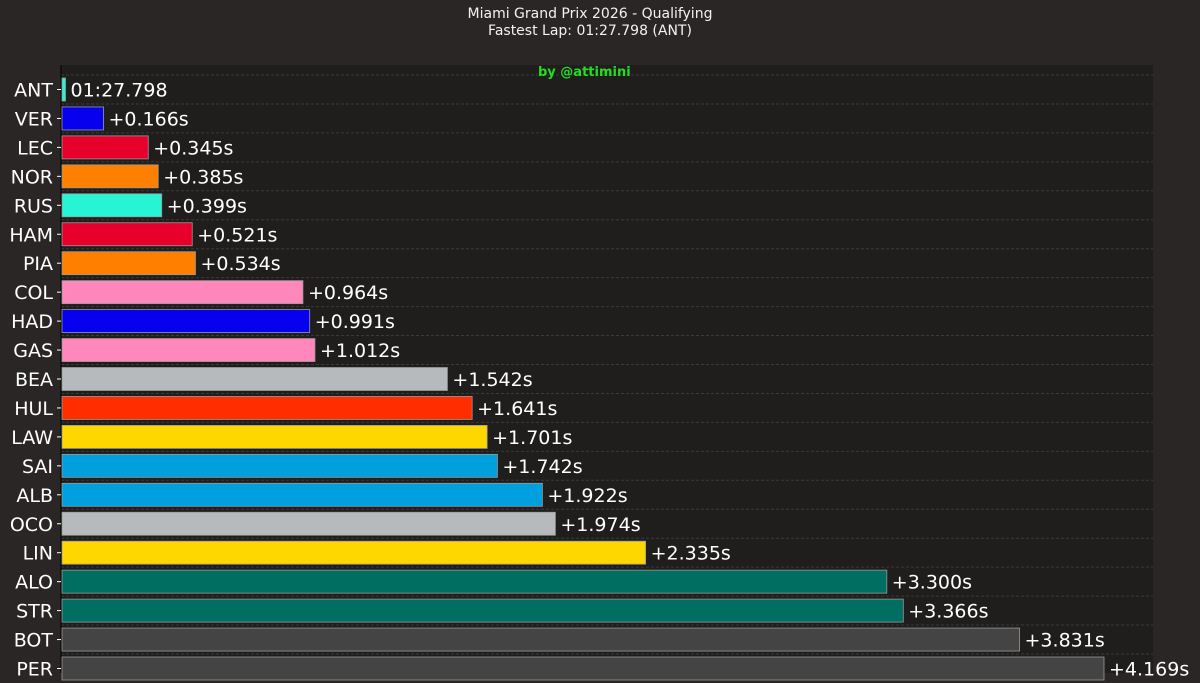 This screenshot has height=683, width=1200. What do you see at coordinates (112, 205) in the screenshot?
I see `bar-rus` at bounding box center [112, 205].